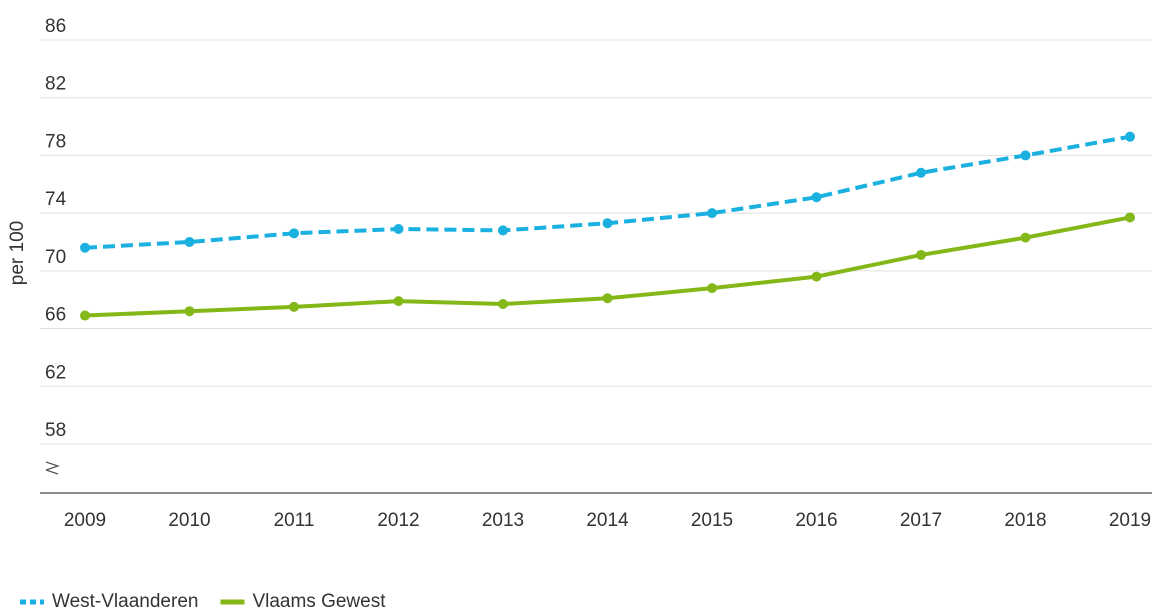 This screenshot has height=611, width=1152. Describe the element at coordinates (294, 520) in the screenshot. I see `x-tick-label: 2011` at that location.